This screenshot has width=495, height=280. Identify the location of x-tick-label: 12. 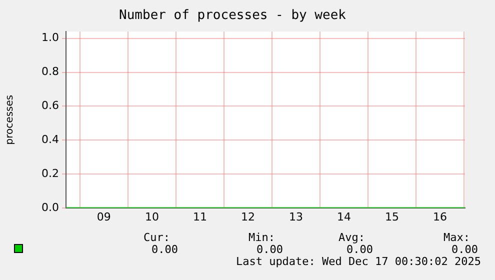
(247, 217).